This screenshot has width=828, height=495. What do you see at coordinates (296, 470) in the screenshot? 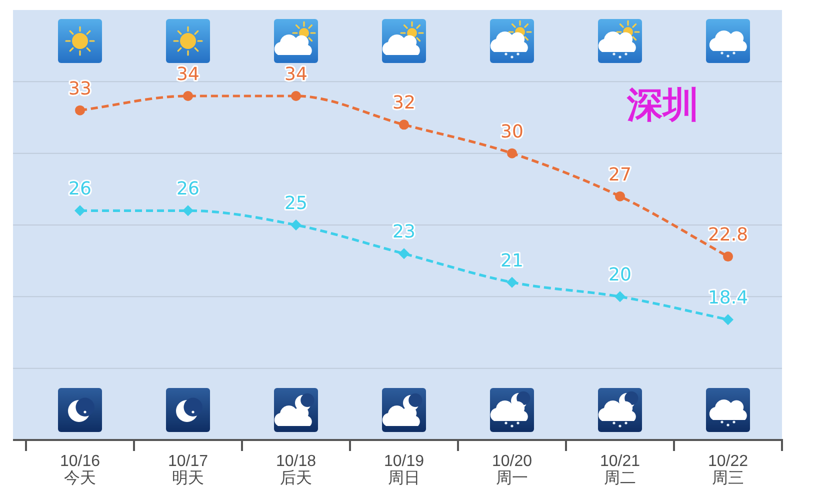
I see `x-tick-label: 10/18 后天` at bounding box center [296, 470].